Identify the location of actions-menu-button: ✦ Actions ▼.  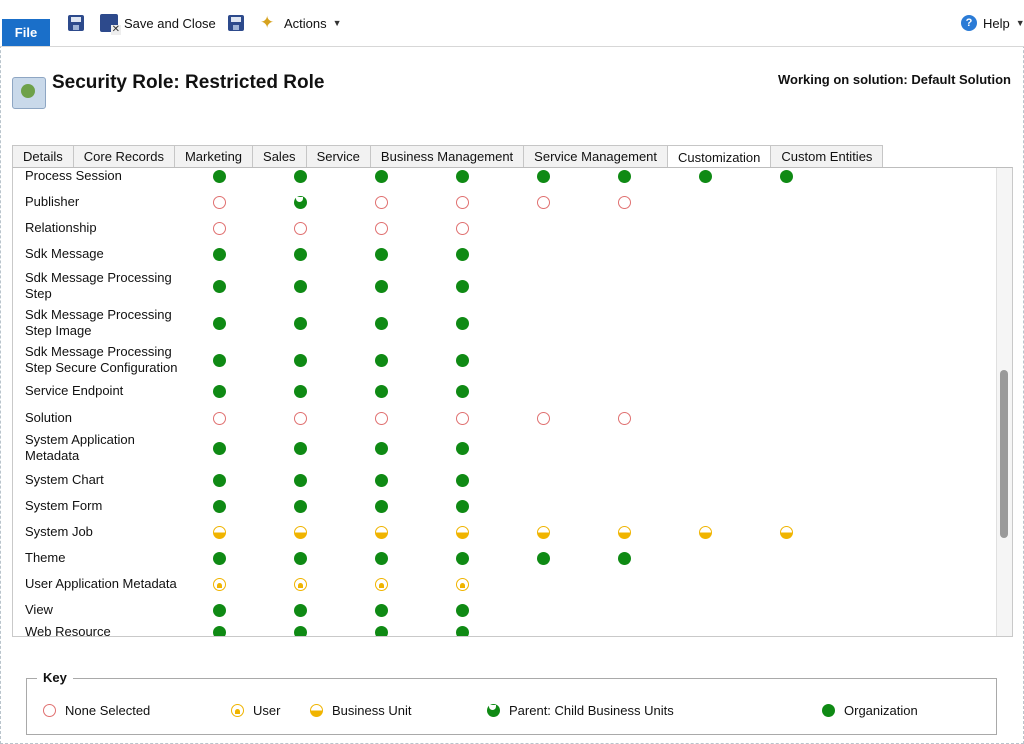
(301, 23).